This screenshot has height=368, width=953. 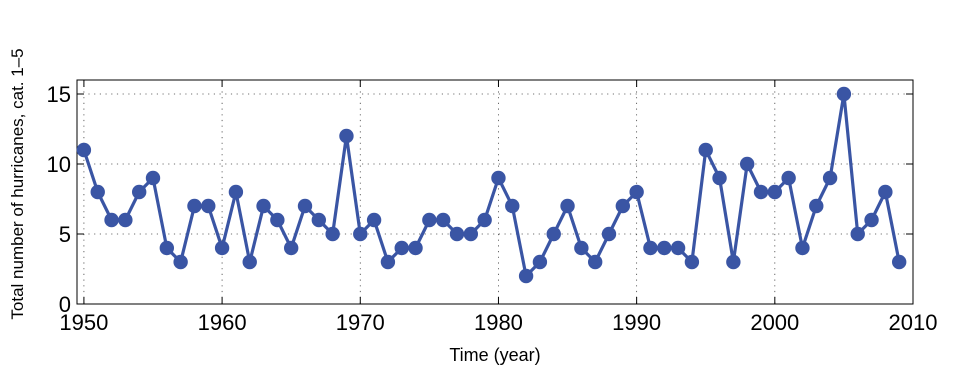 What do you see at coordinates (59, 94) in the screenshot?
I see `y-tick-label: 15` at bounding box center [59, 94].